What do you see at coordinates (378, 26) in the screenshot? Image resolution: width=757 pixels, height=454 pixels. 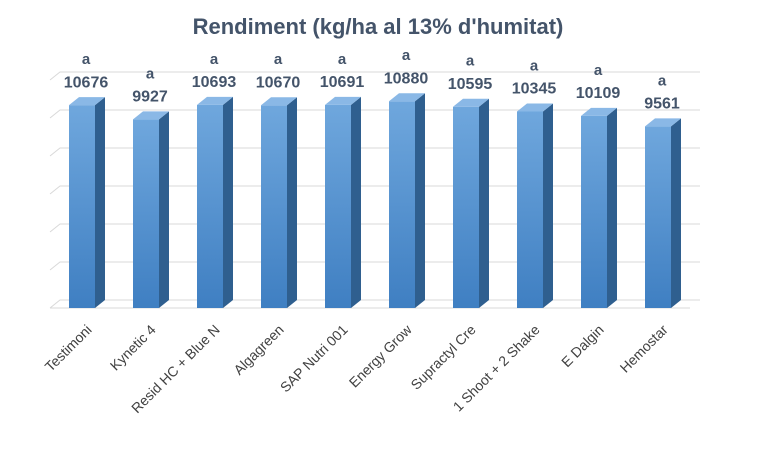 I see `chart-title: Rendiment (kg/ha al 13% d'humitat)` at bounding box center [378, 26].